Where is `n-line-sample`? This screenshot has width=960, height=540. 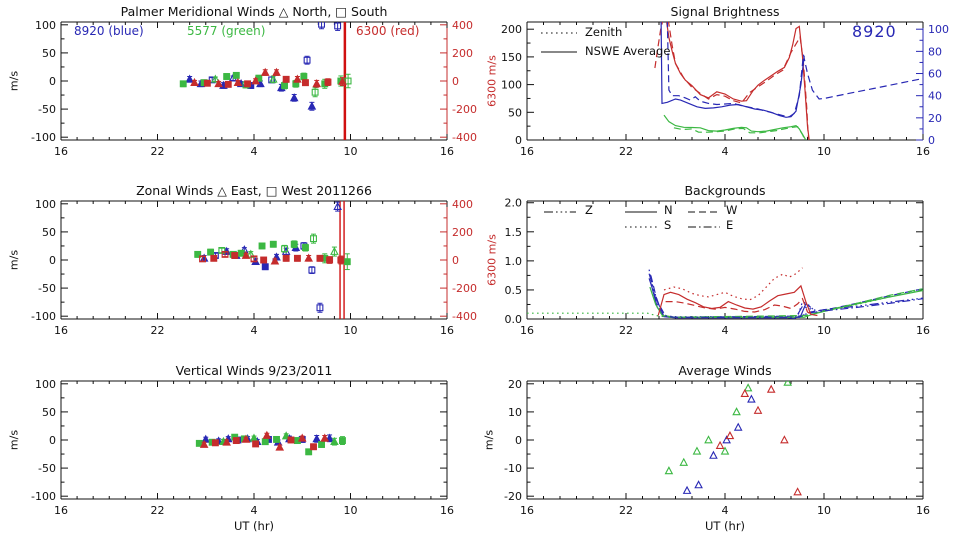
n-line-sample is located at coordinates (641, 212).